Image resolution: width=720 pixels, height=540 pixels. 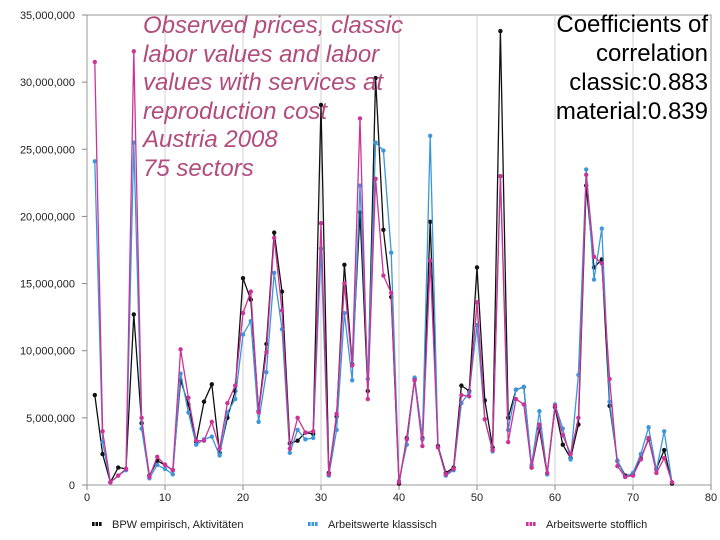 What do you see at coordinates (47, 16) in the screenshot?
I see `y-tick-label: 35,000,000` at bounding box center [47, 16].